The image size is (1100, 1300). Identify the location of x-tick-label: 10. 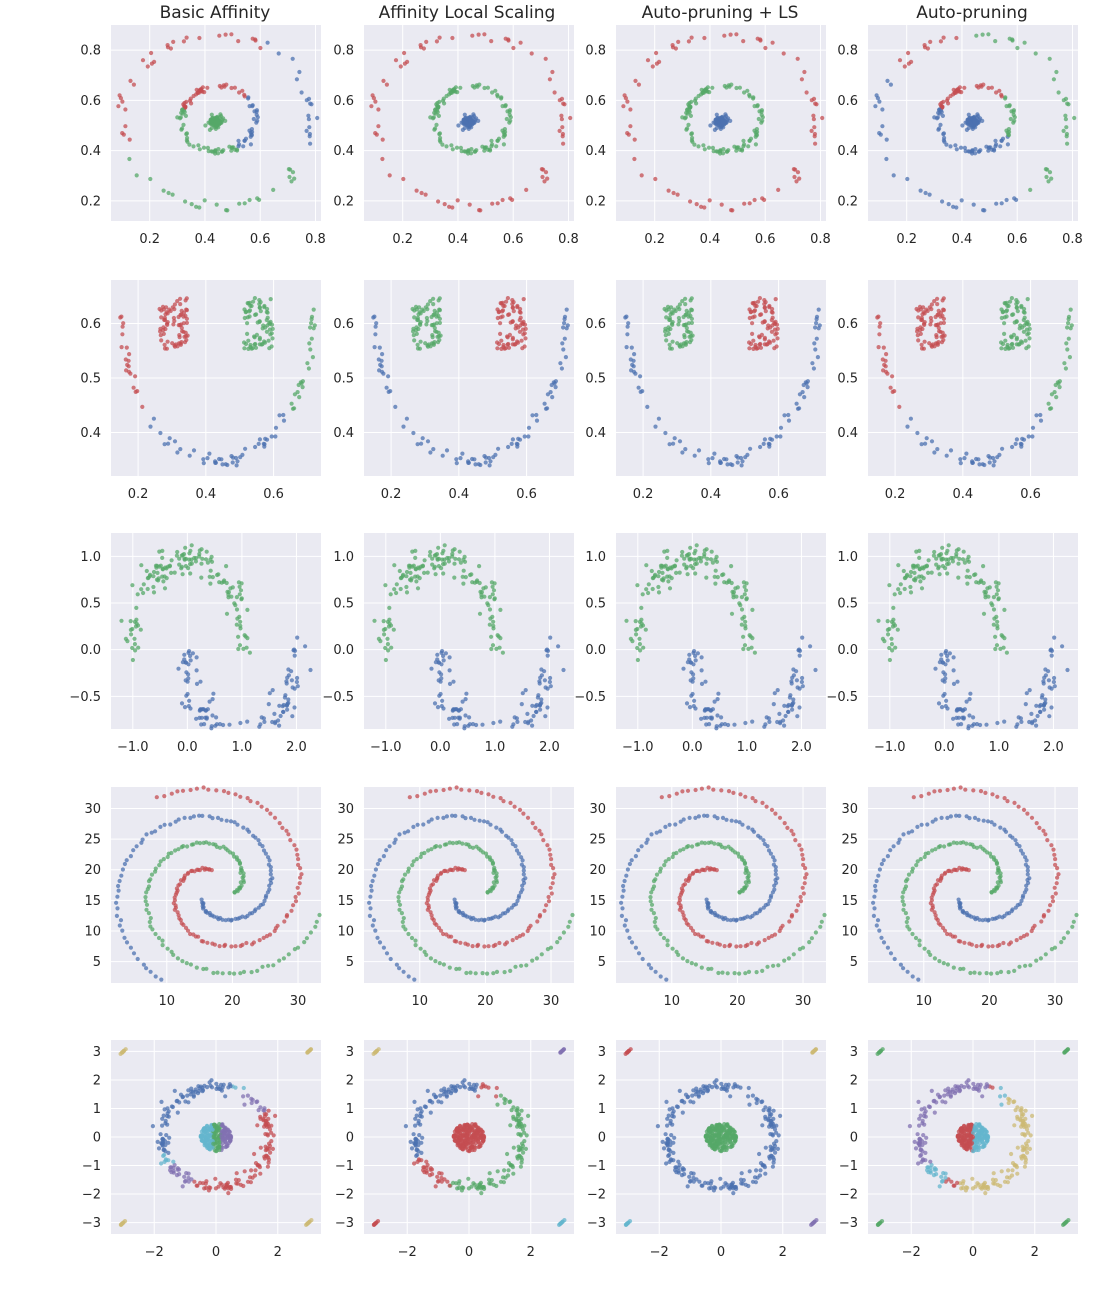
(420, 1001).